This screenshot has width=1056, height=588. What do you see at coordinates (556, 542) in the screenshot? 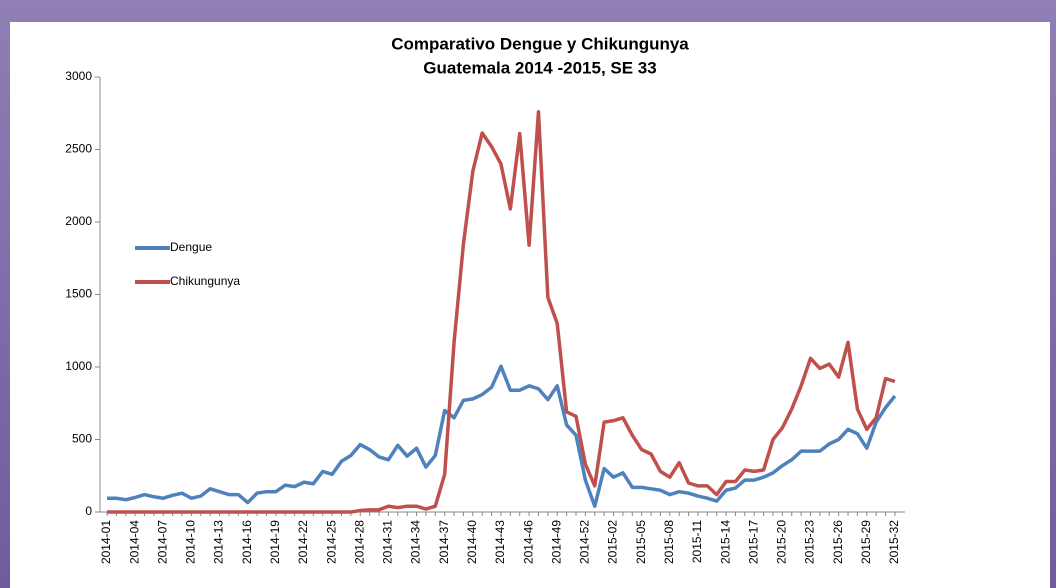
I see `x-tick-label: 2014-49` at bounding box center [556, 542].